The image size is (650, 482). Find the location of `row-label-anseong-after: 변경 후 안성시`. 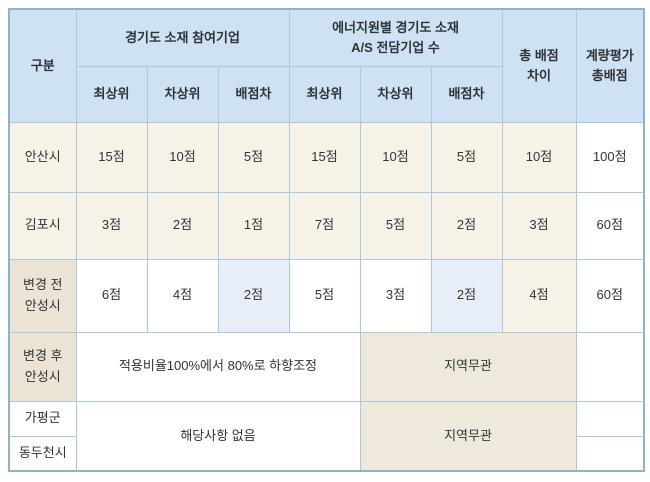

row-label-anseong-after: 변경 후 안성시 is located at coordinates (42, 366).